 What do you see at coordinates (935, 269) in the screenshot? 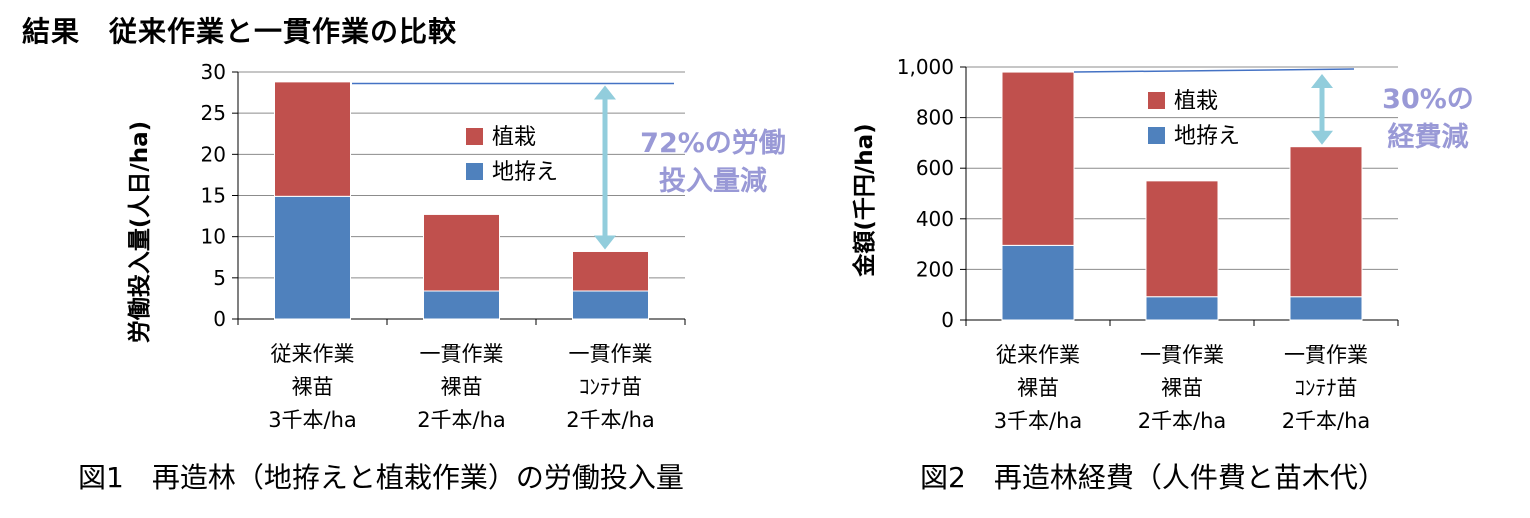
I see `y-tick-label: 200` at bounding box center [935, 269].